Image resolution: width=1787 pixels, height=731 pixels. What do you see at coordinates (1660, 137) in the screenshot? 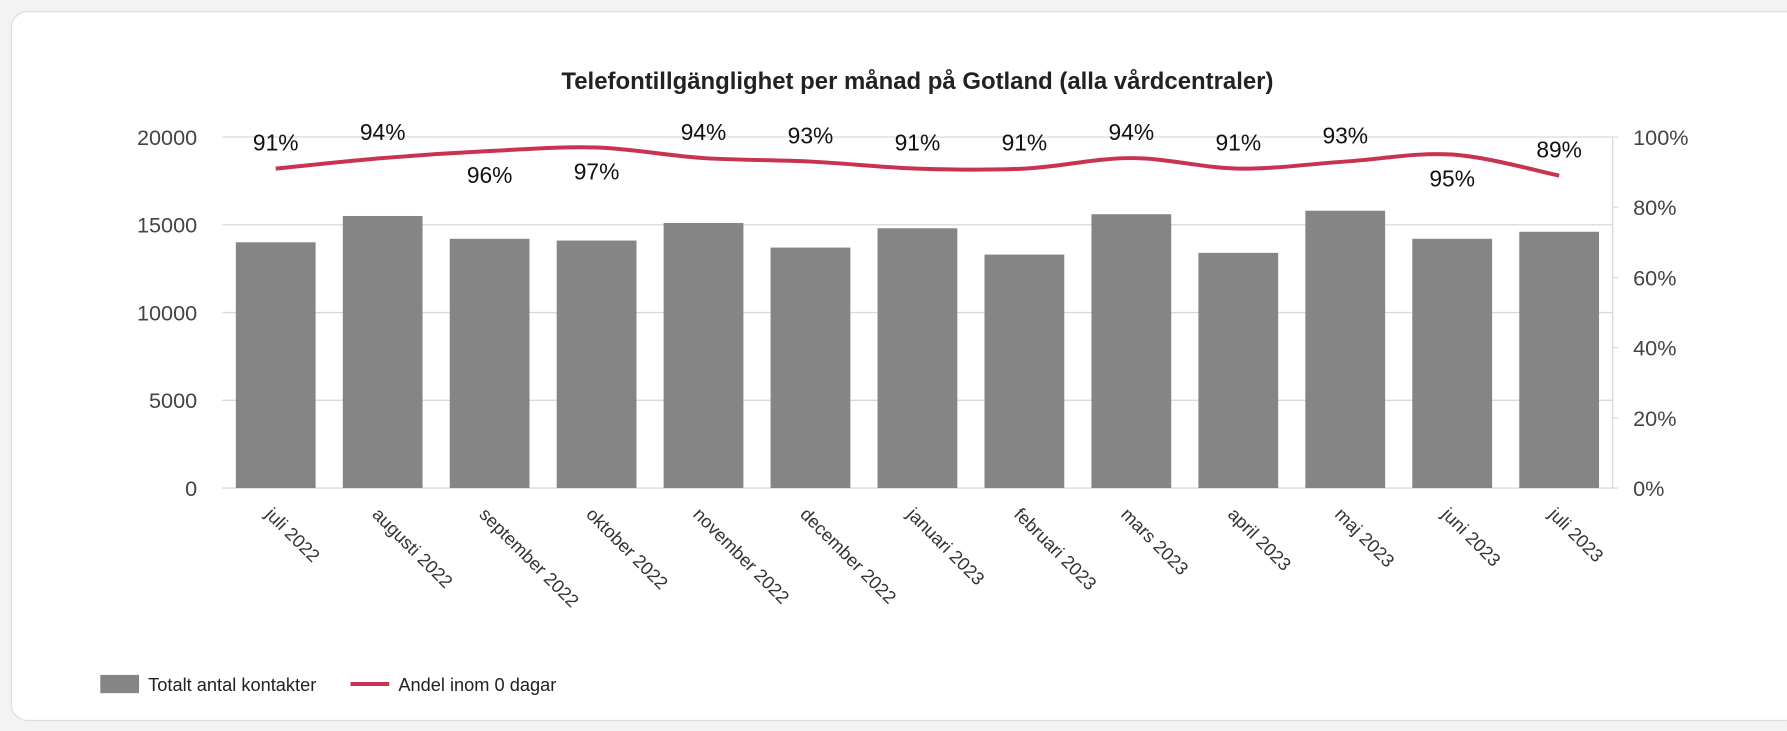
I see `y2-tick-label: 100%` at bounding box center [1660, 137].